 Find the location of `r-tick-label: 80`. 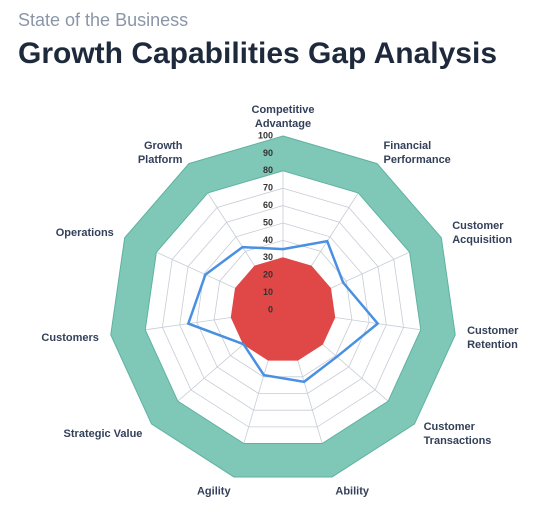

r-tick-label: 80 is located at coordinates (268, 170).